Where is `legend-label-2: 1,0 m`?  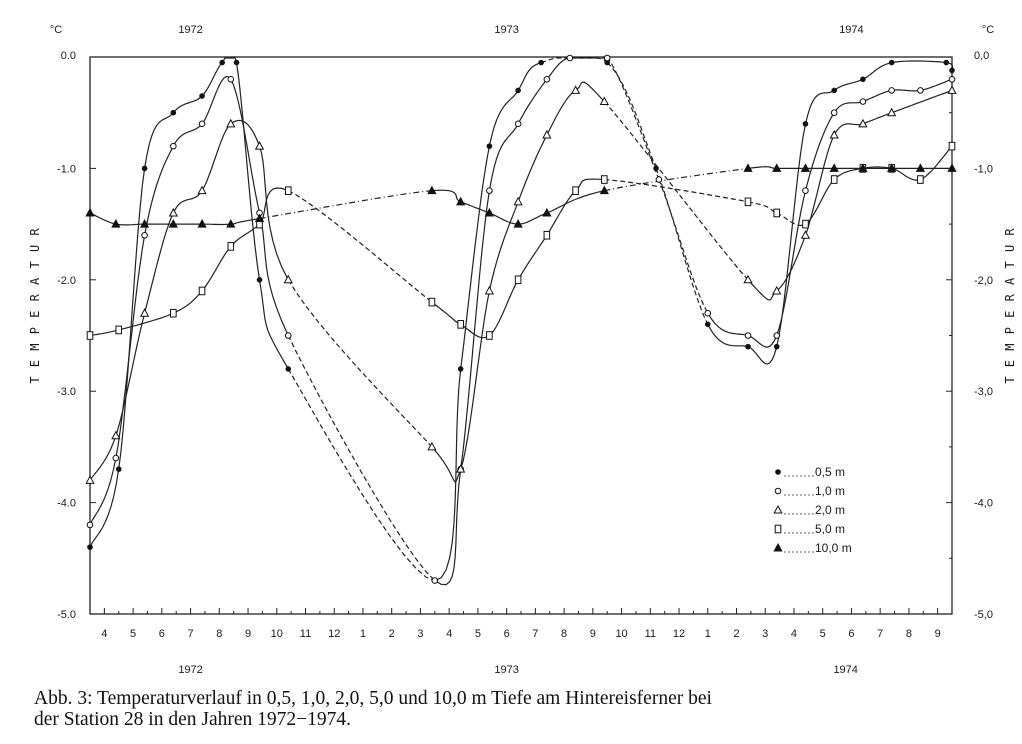 legend-label-2: 1,0 m is located at coordinates (830, 491).